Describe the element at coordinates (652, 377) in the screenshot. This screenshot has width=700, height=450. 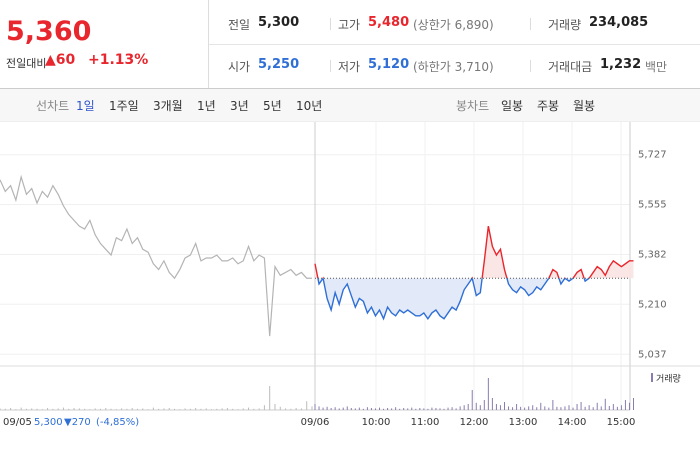
I see `legend-swatch` at that location.